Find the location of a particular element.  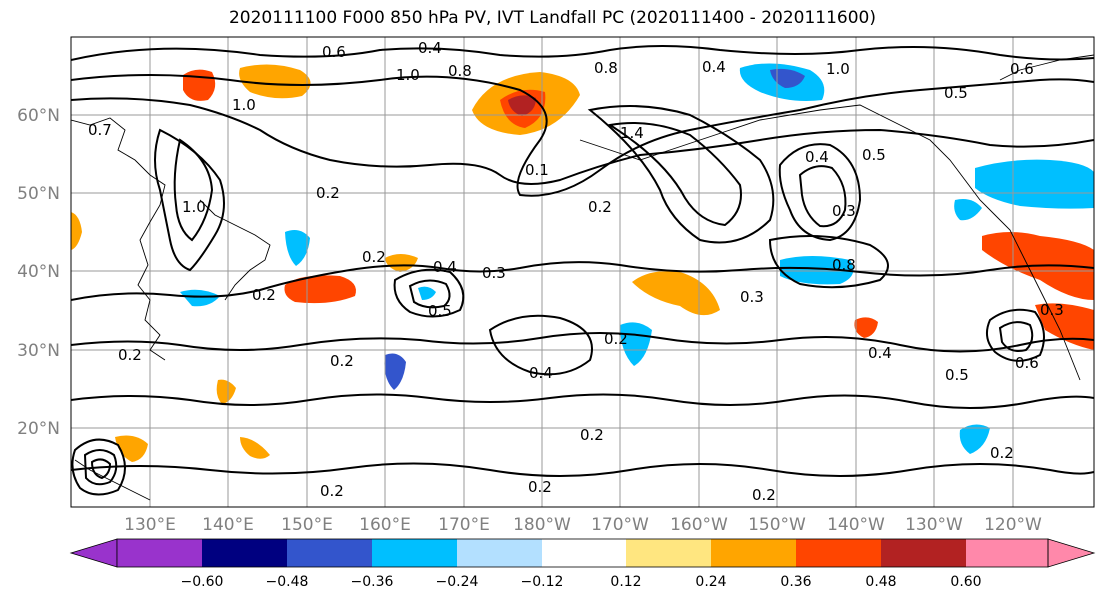

colorbar-tick-label: 0.60 is located at coordinates (965, 582).